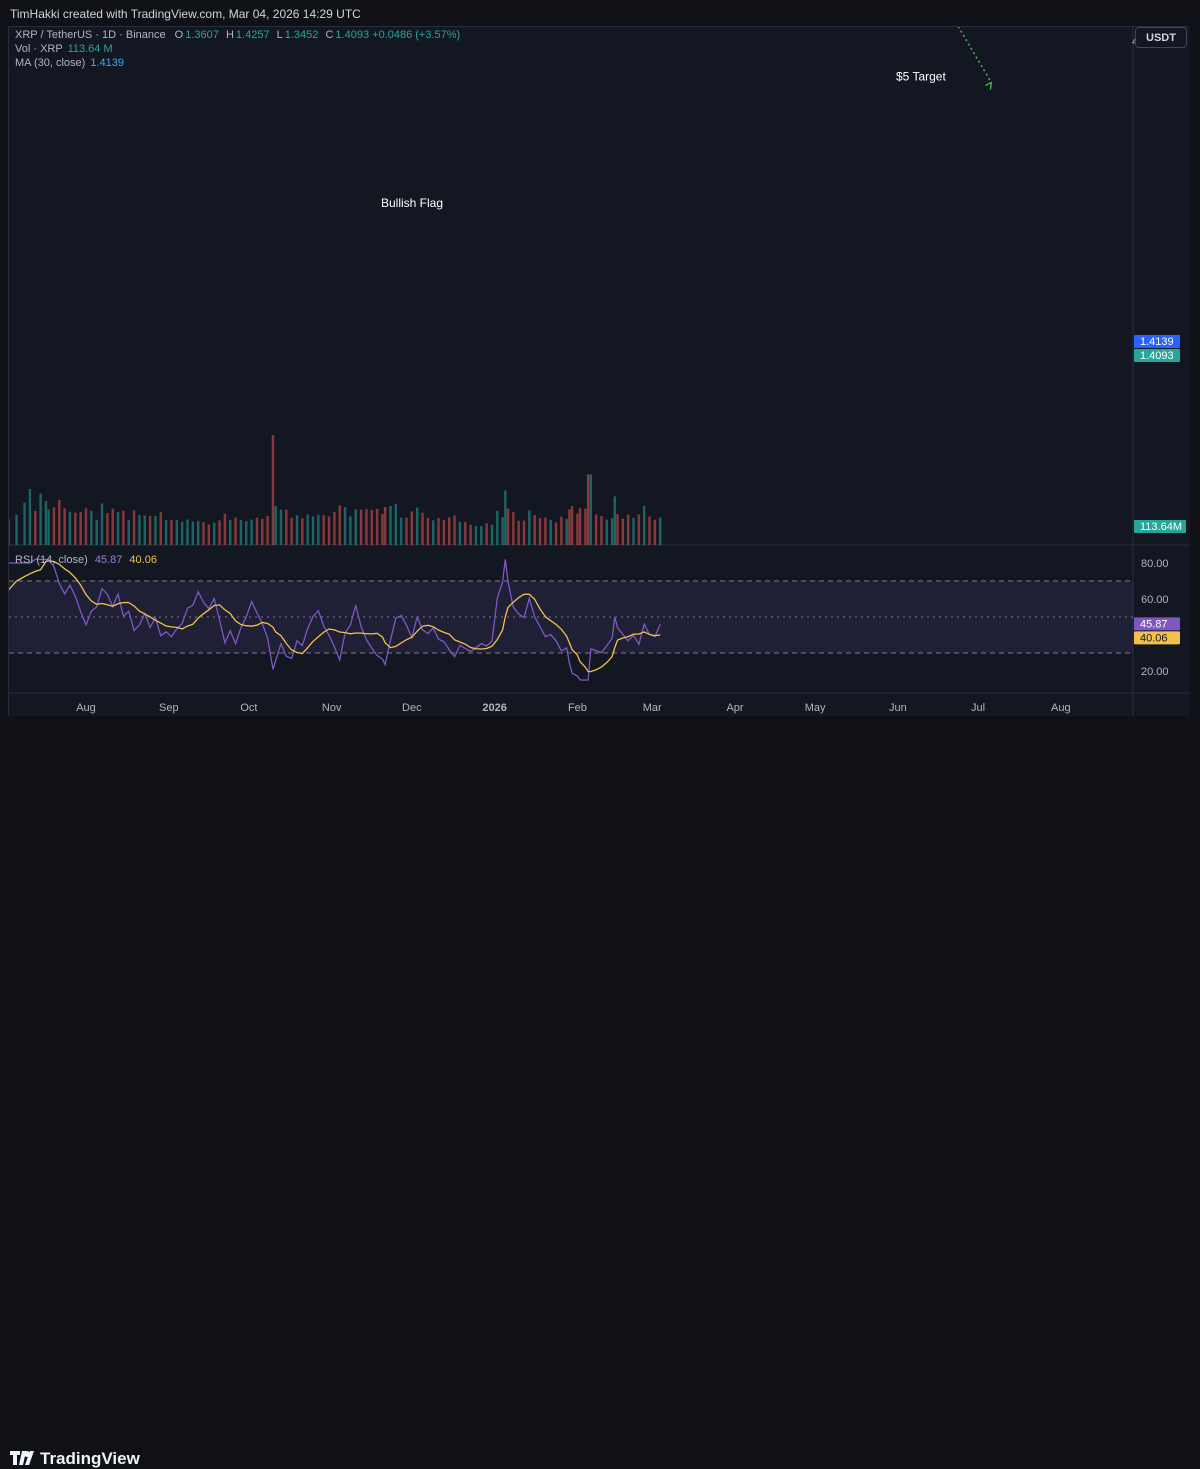  I want to click on time-axis-tick: Jun, so click(898, 708).